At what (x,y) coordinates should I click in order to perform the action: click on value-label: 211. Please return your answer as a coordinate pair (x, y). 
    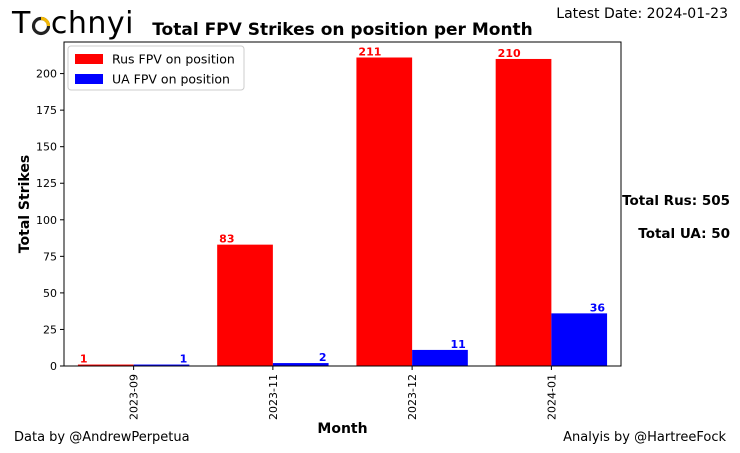
    Looking at the image, I should click on (369, 51).